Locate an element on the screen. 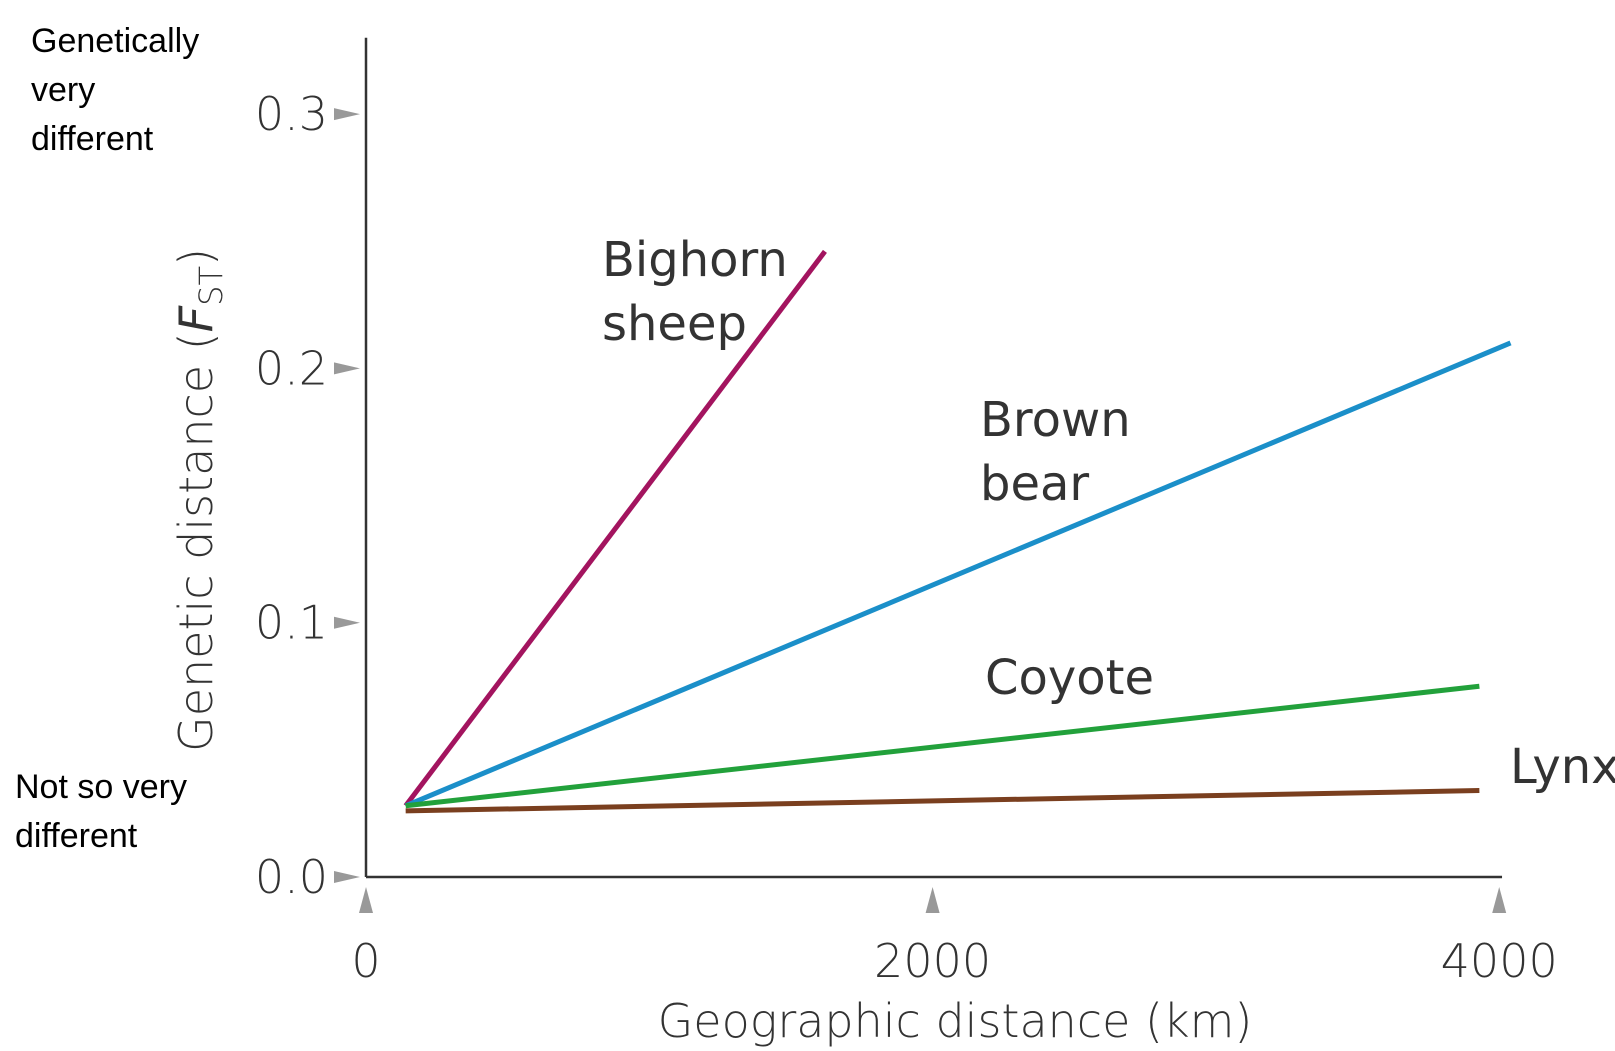  annotation: Genetically very different is located at coordinates (115, 90).